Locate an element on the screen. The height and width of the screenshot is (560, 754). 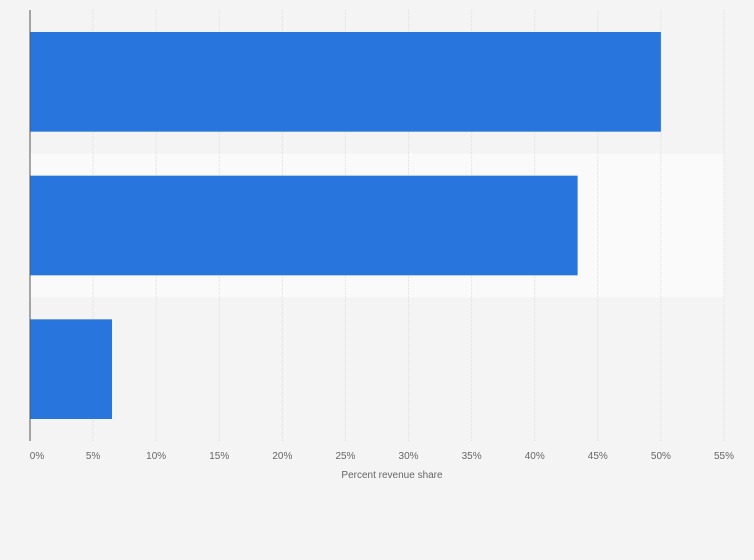
x-tick-label: 25% is located at coordinates (345, 456).